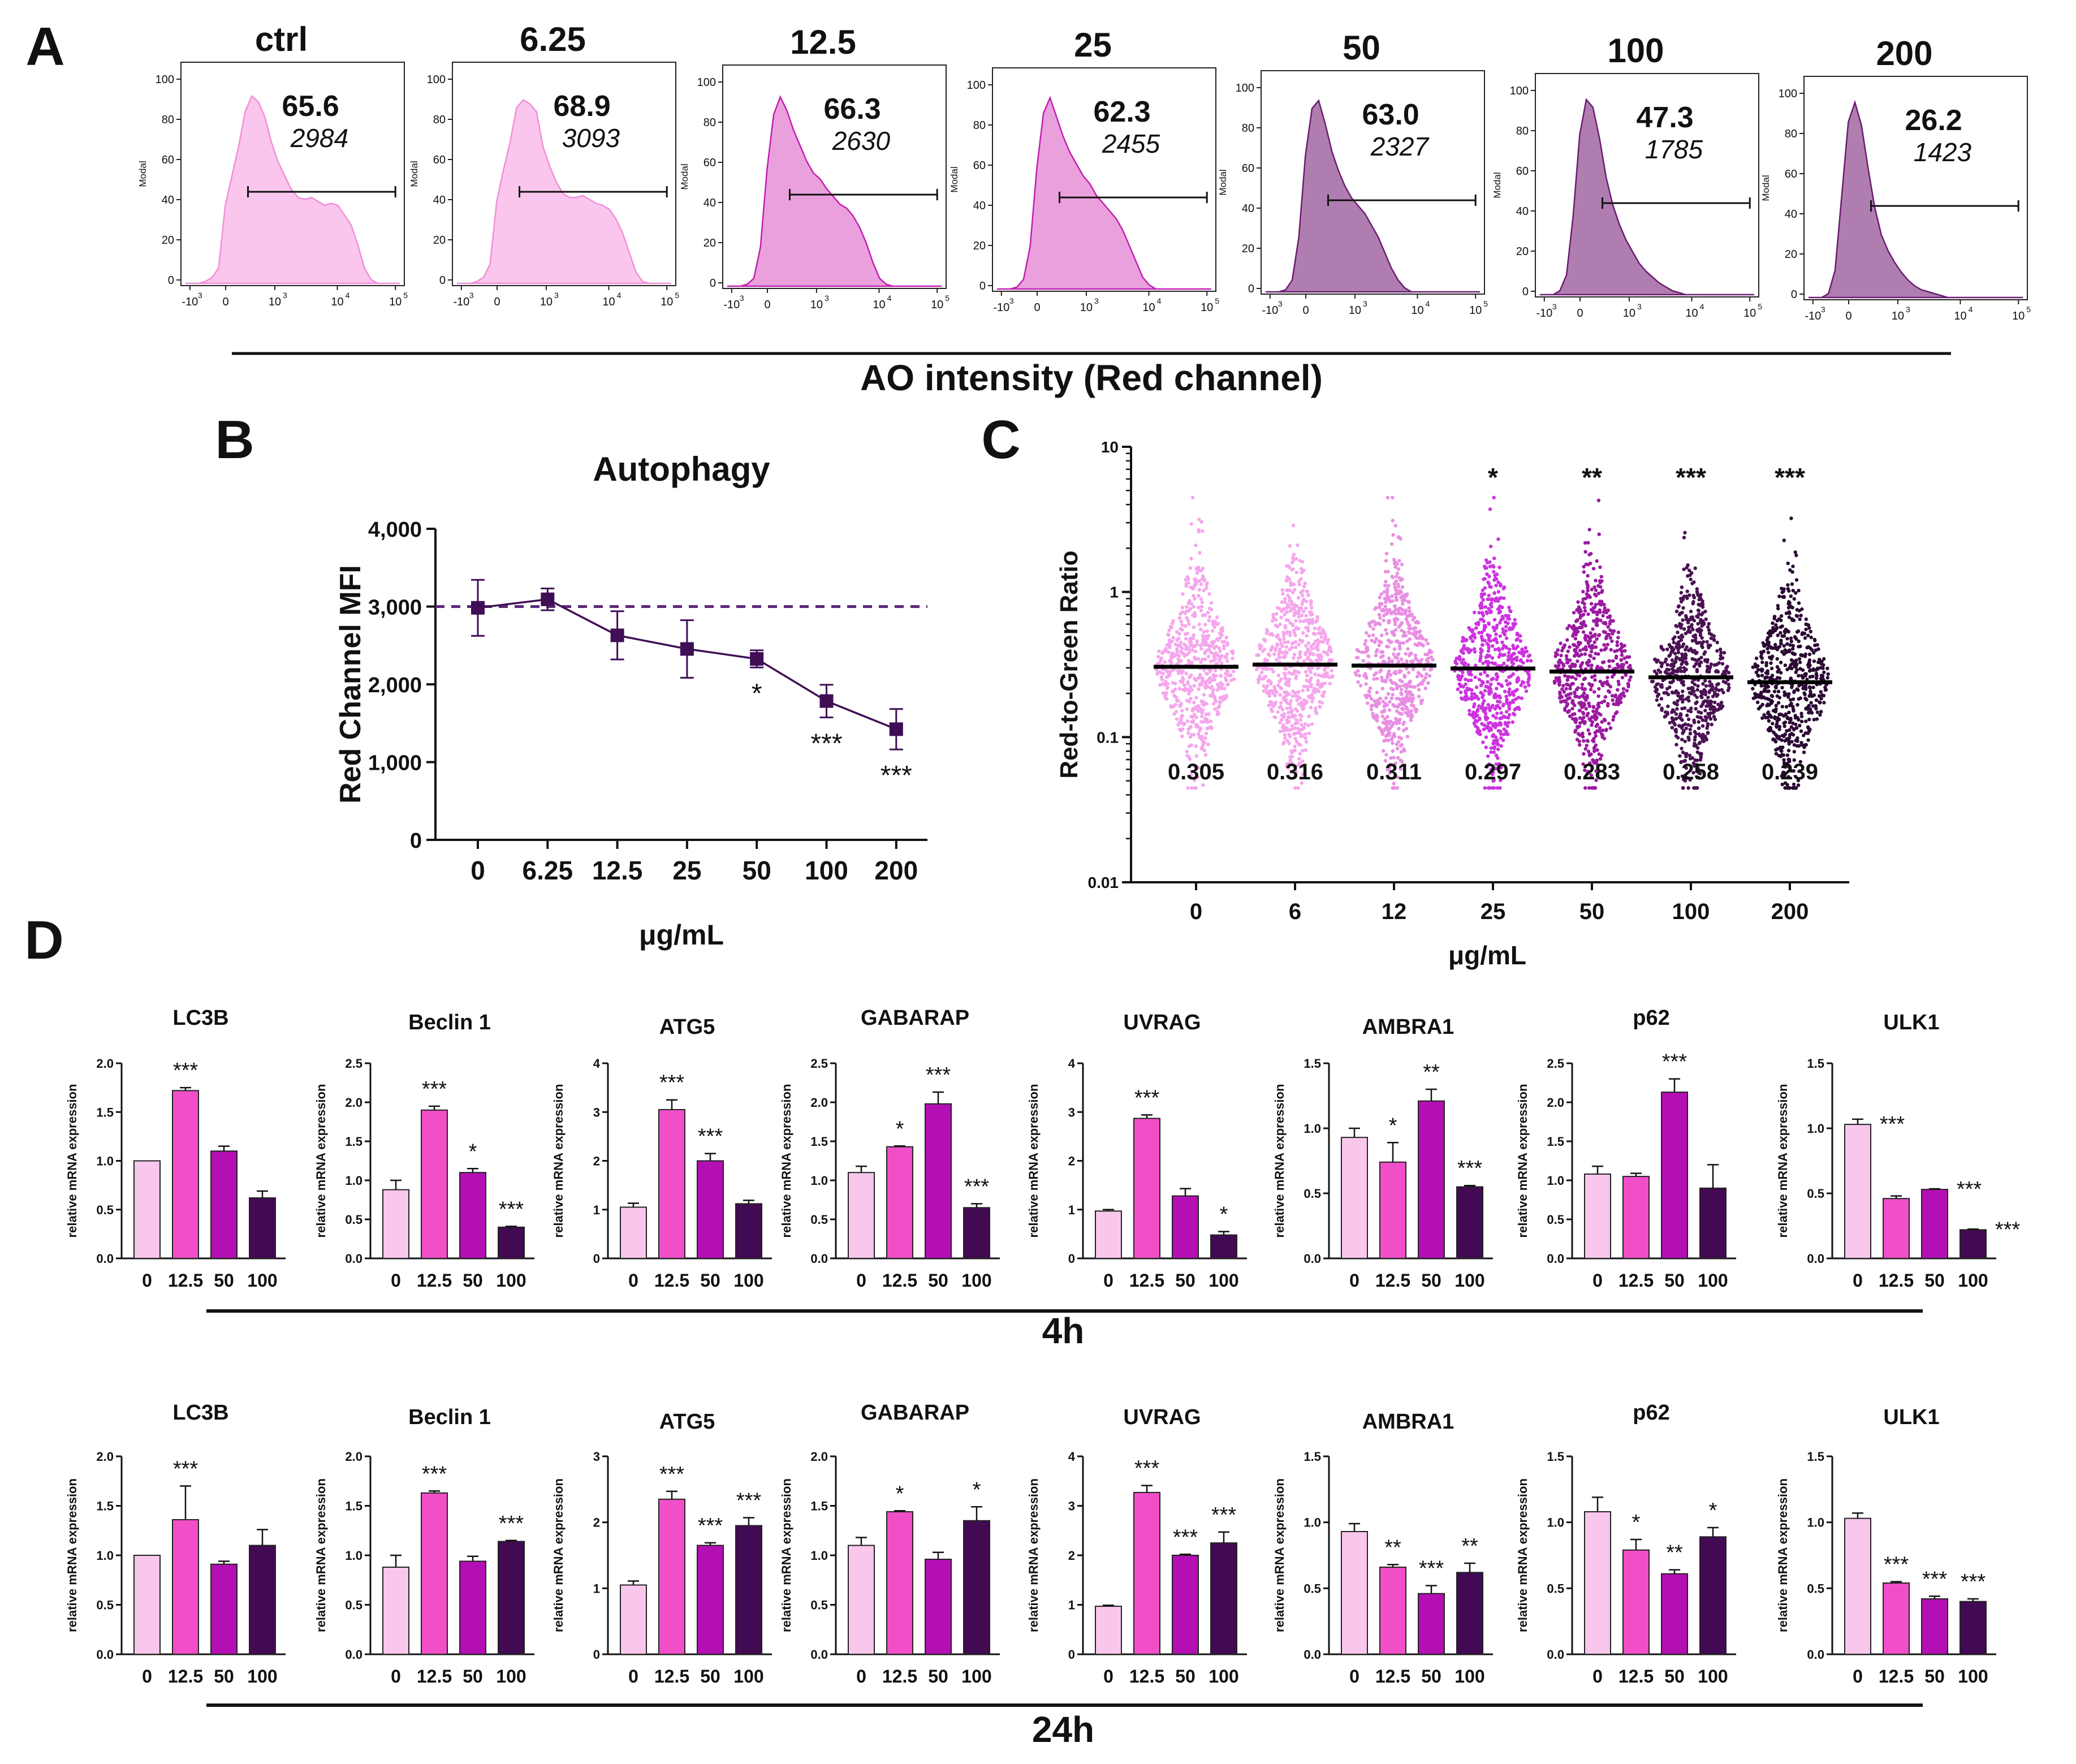 The height and width of the screenshot is (1764, 2076). I want to click on histogram-ytick: 80, so click(710, 123).